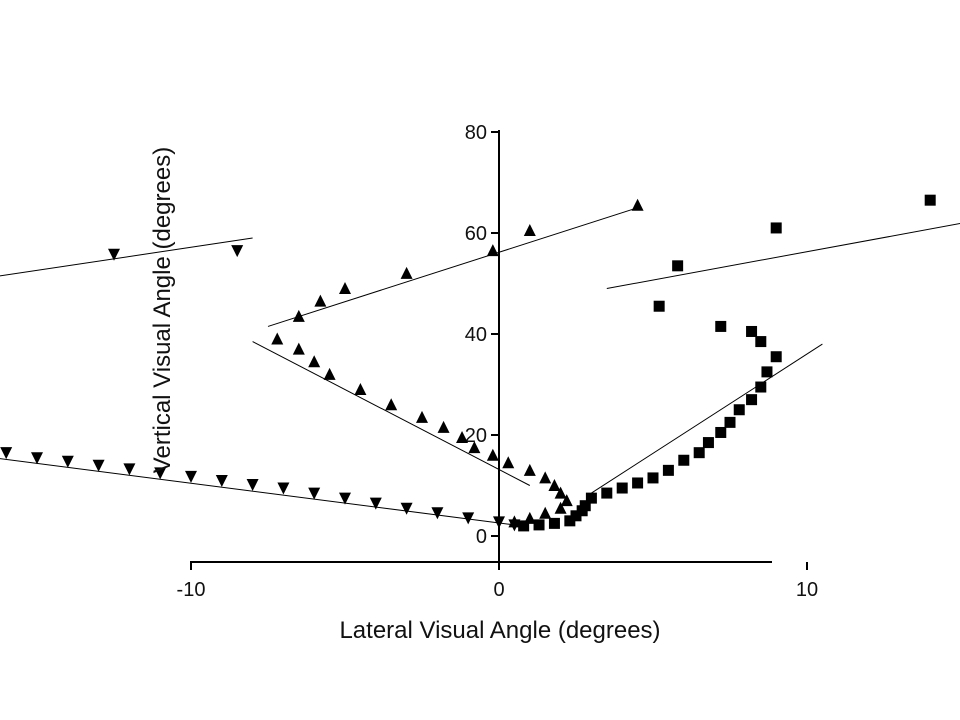  What do you see at coordinates (498, 590) in the screenshot?
I see `x-tick-label: 0` at bounding box center [498, 590].